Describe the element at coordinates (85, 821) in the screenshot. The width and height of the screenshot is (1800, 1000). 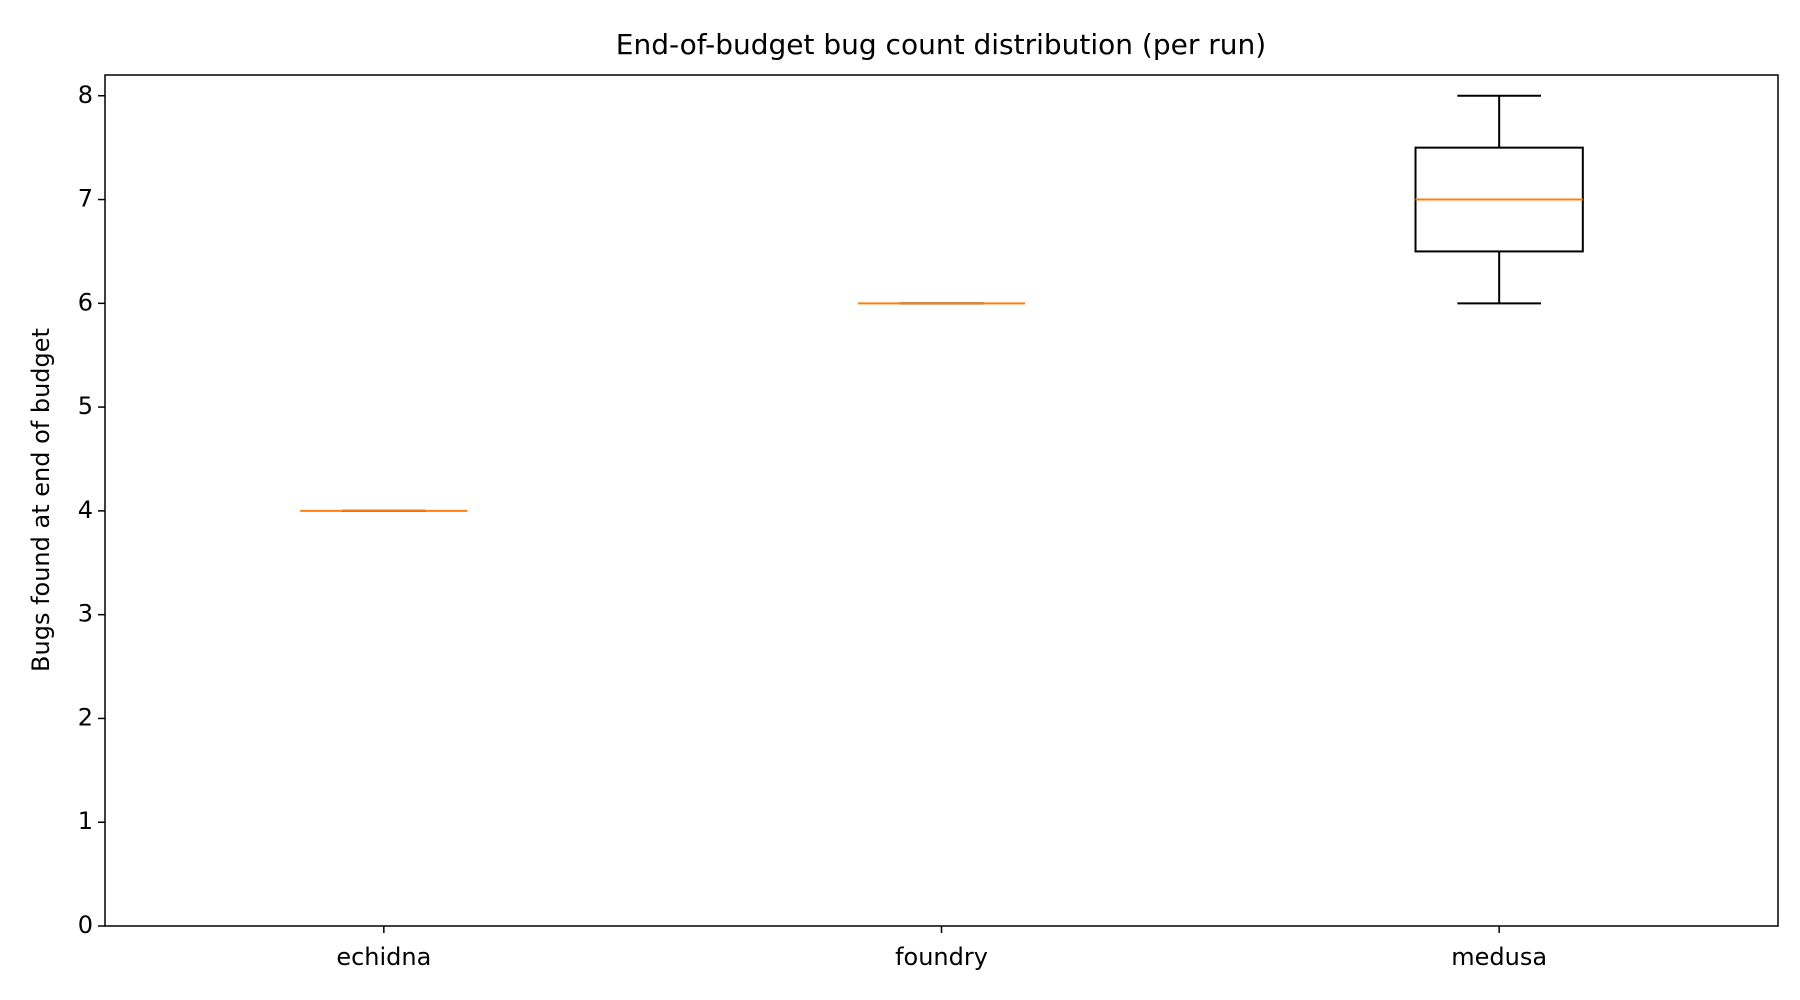
I see `y-tick-label: 1` at that location.